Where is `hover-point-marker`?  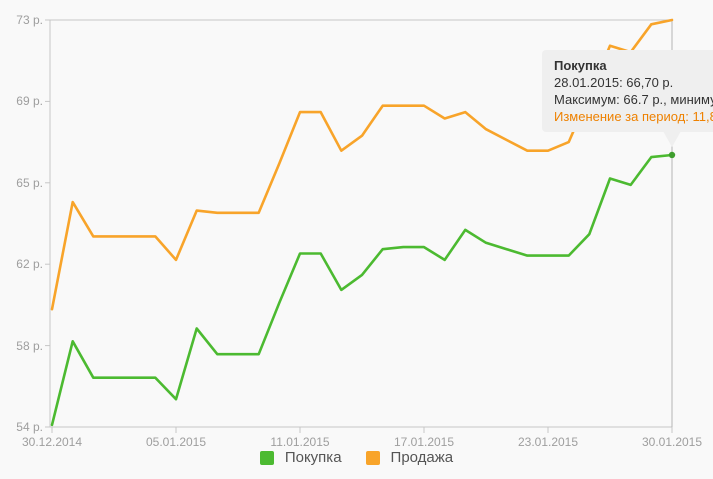 hover-point-marker is located at coordinates (672, 155).